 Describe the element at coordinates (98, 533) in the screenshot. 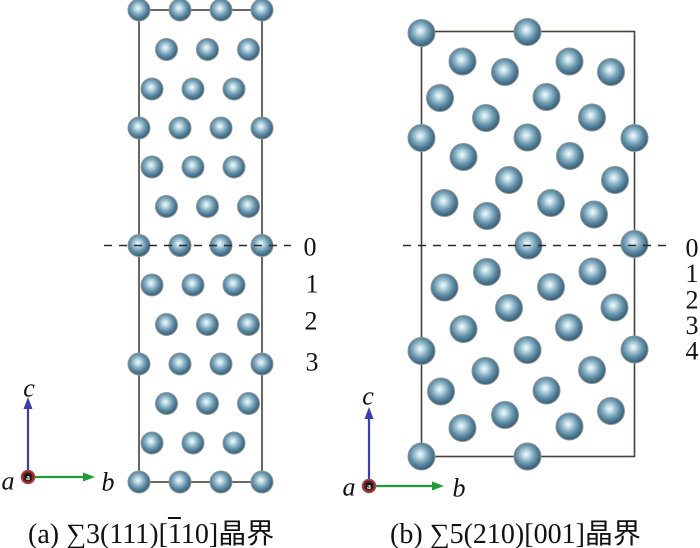

I see `caption-a-prefix: (a) ∑3(111)[` at that location.